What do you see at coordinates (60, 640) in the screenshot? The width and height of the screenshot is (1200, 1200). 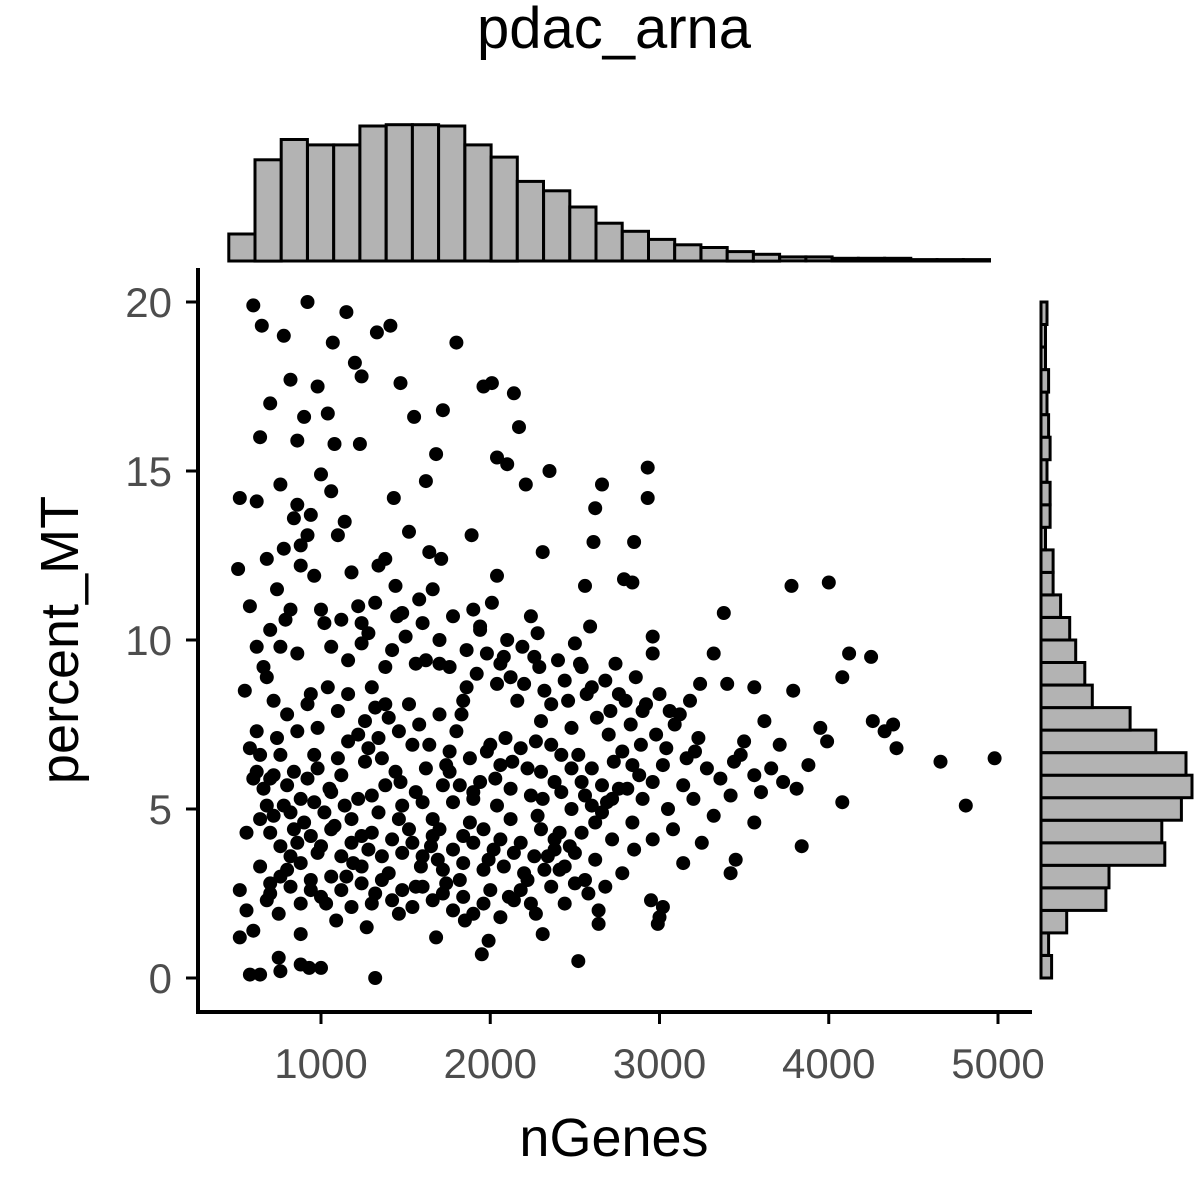 I see `y-axis-title: percent_MT` at bounding box center [60, 640].